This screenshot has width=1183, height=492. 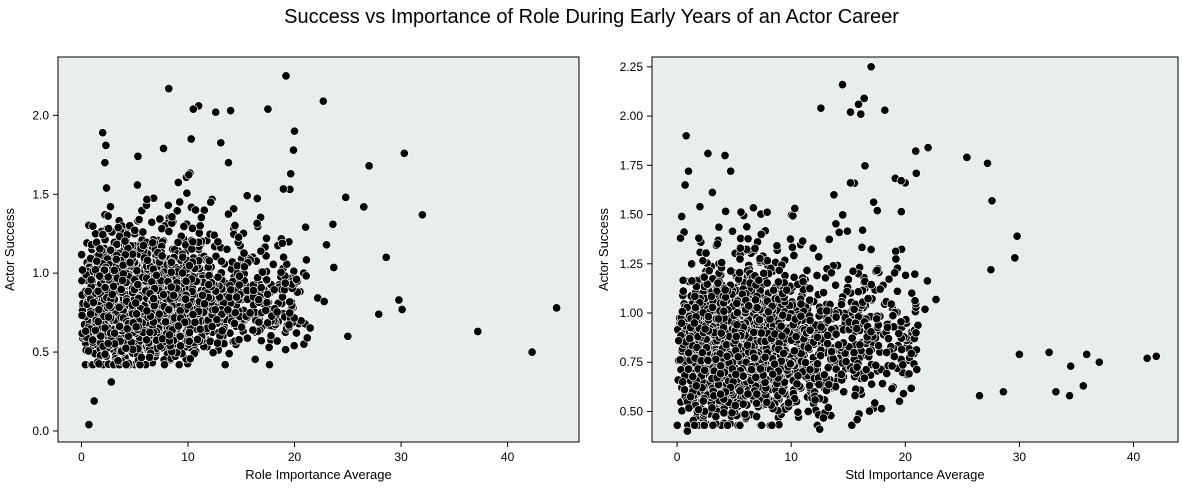 What do you see at coordinates (632, 362) in the screenshot?
I see `y-tick-label: 0.75` at bounding box center [632, 362].